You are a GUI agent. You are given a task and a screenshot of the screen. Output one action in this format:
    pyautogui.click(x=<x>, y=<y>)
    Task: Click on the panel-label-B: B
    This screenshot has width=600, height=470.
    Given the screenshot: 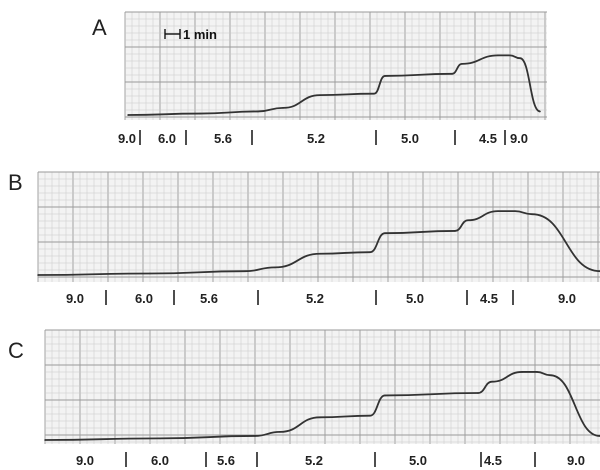 What is the action you would take?
    pyautogui.click(x=15, y=182)
    